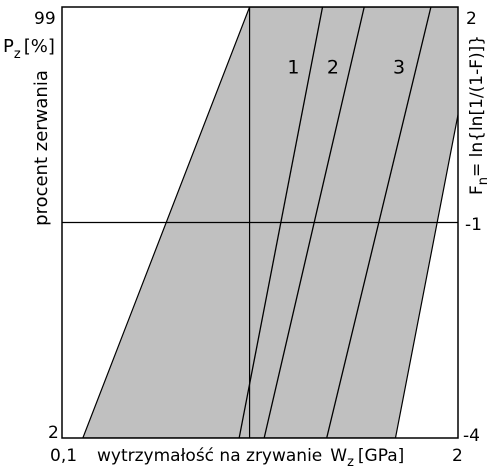  I want to click on series-label-1: 1, so click(293, 67).